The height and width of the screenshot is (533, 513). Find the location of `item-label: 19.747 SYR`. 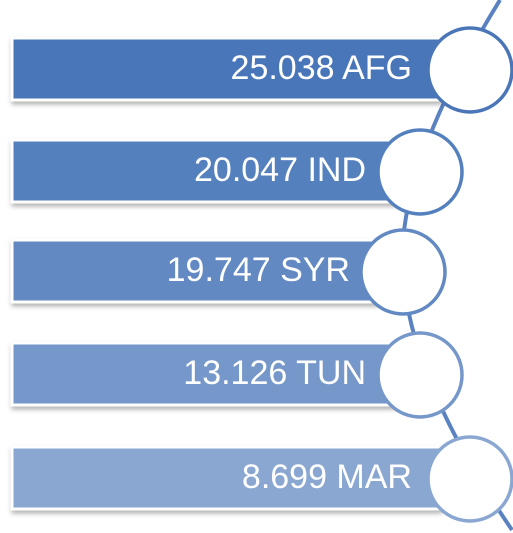

item-label: 19.747 SYR is located at coordinates (258, 270).